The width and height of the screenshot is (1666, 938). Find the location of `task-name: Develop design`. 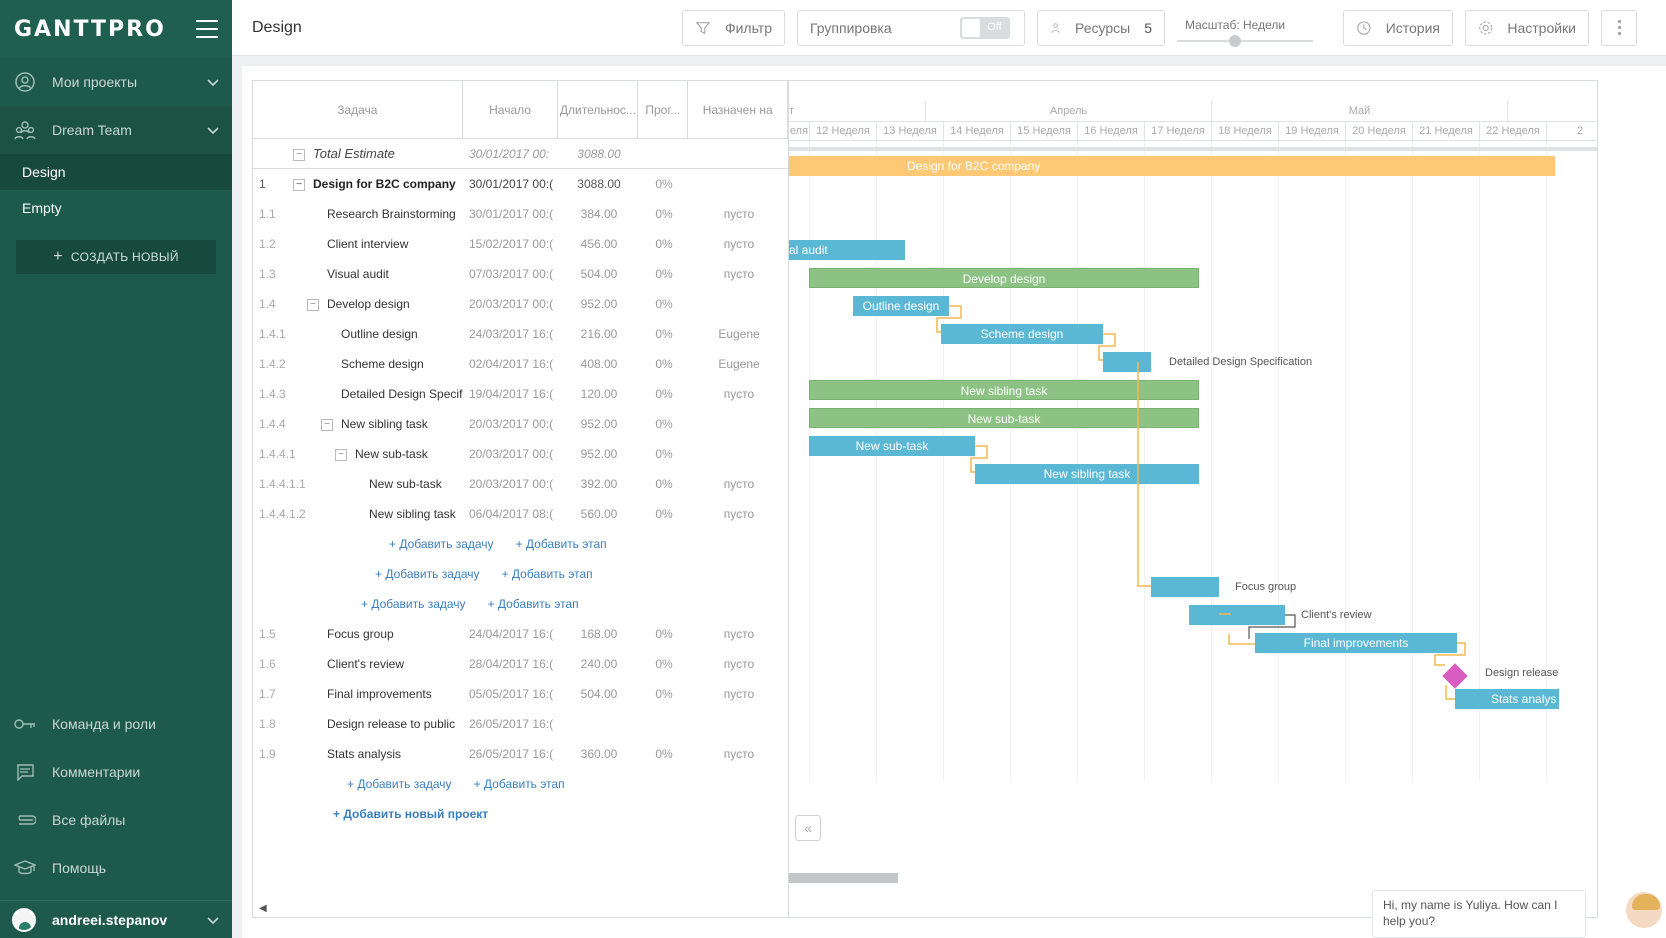

task-name: Develop design is located at coordinates (368, 304).